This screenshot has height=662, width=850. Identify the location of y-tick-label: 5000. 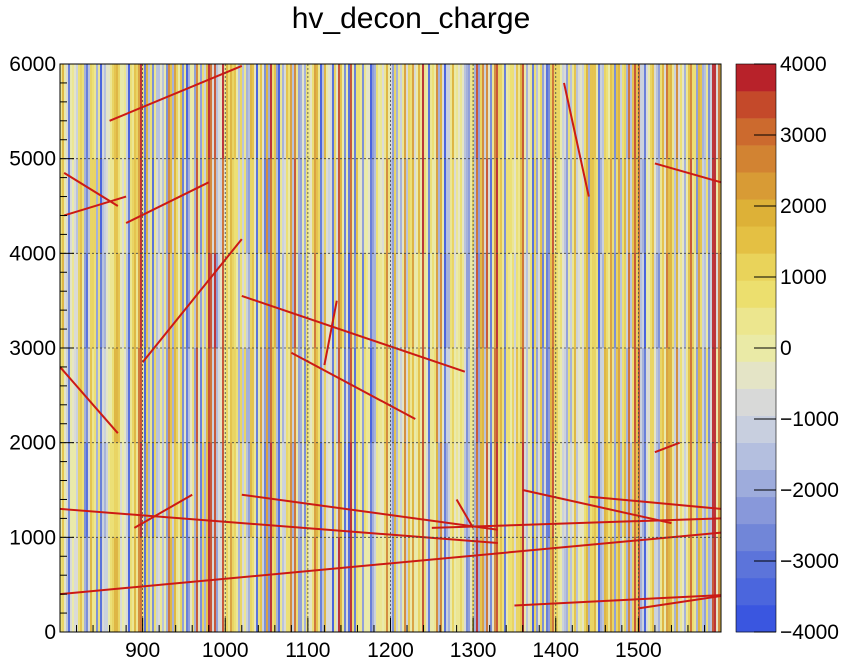
(32, 159).